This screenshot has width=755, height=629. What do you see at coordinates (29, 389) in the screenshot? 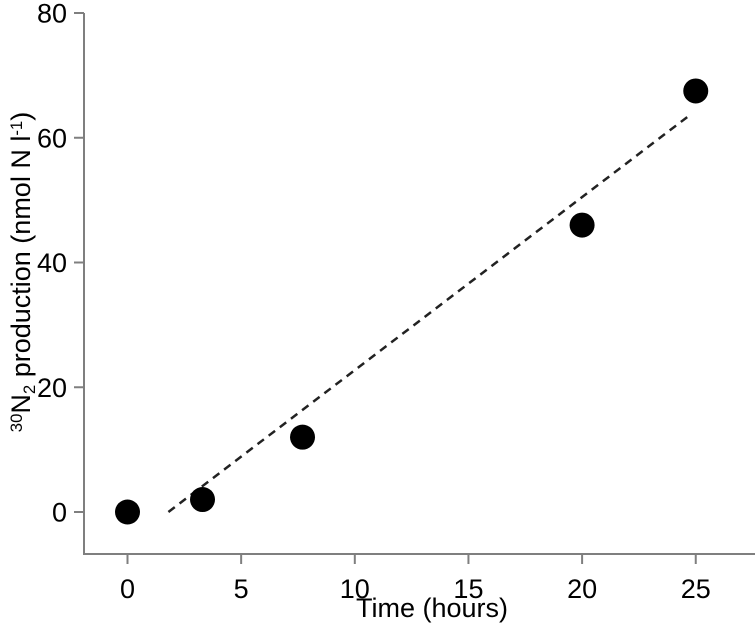
I see `y-axis-title-part: 2` at bounding box center [29, 389].